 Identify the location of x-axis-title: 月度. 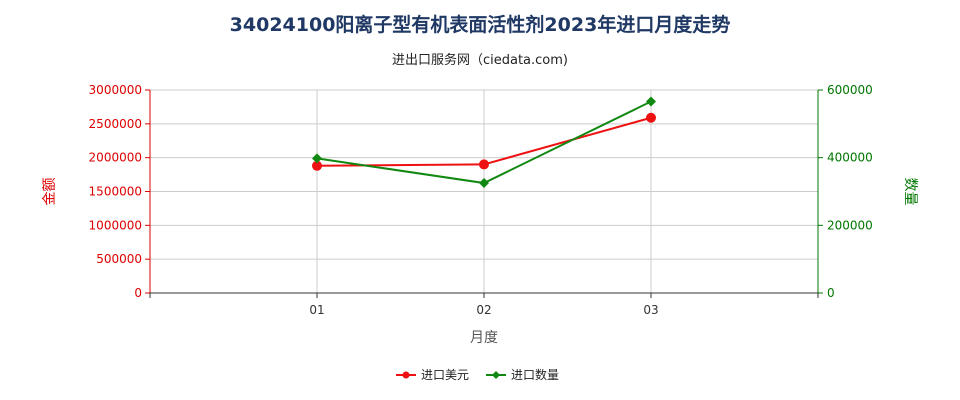
(484, 338).